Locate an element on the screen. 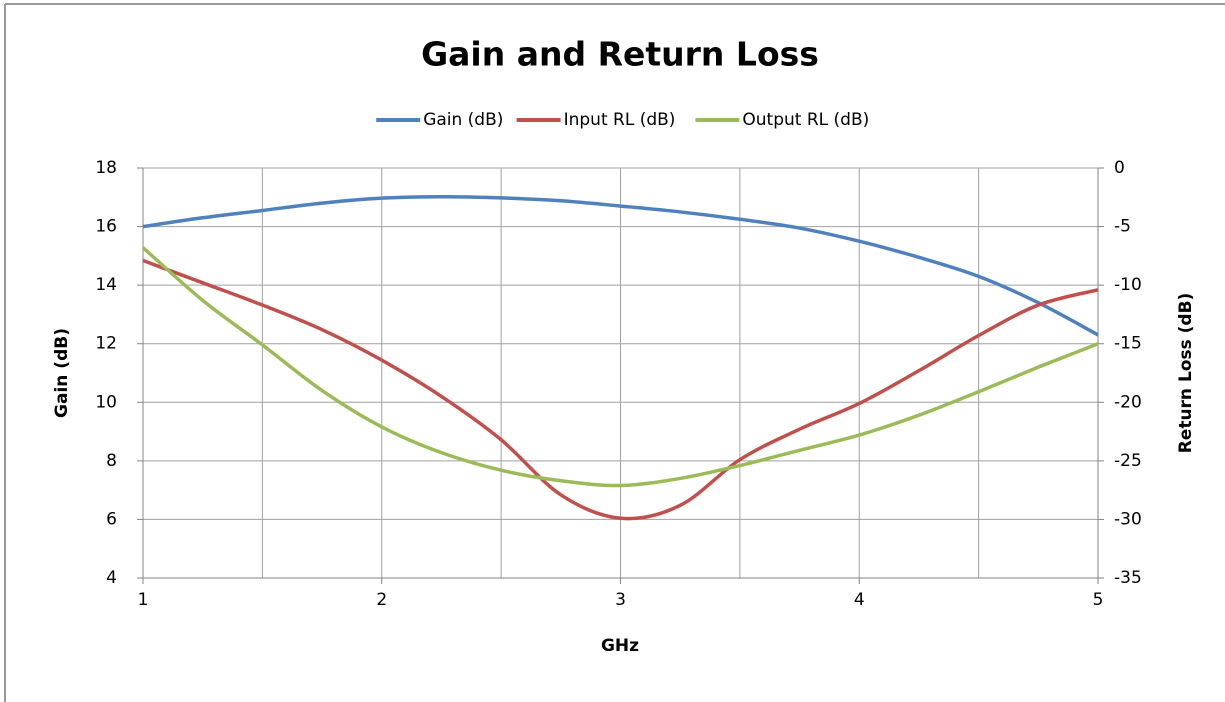 Image resolution: width=1225 pixels, height=702 pixels. legend-label: Output RL (dB) is located at coordinates (805, 120).